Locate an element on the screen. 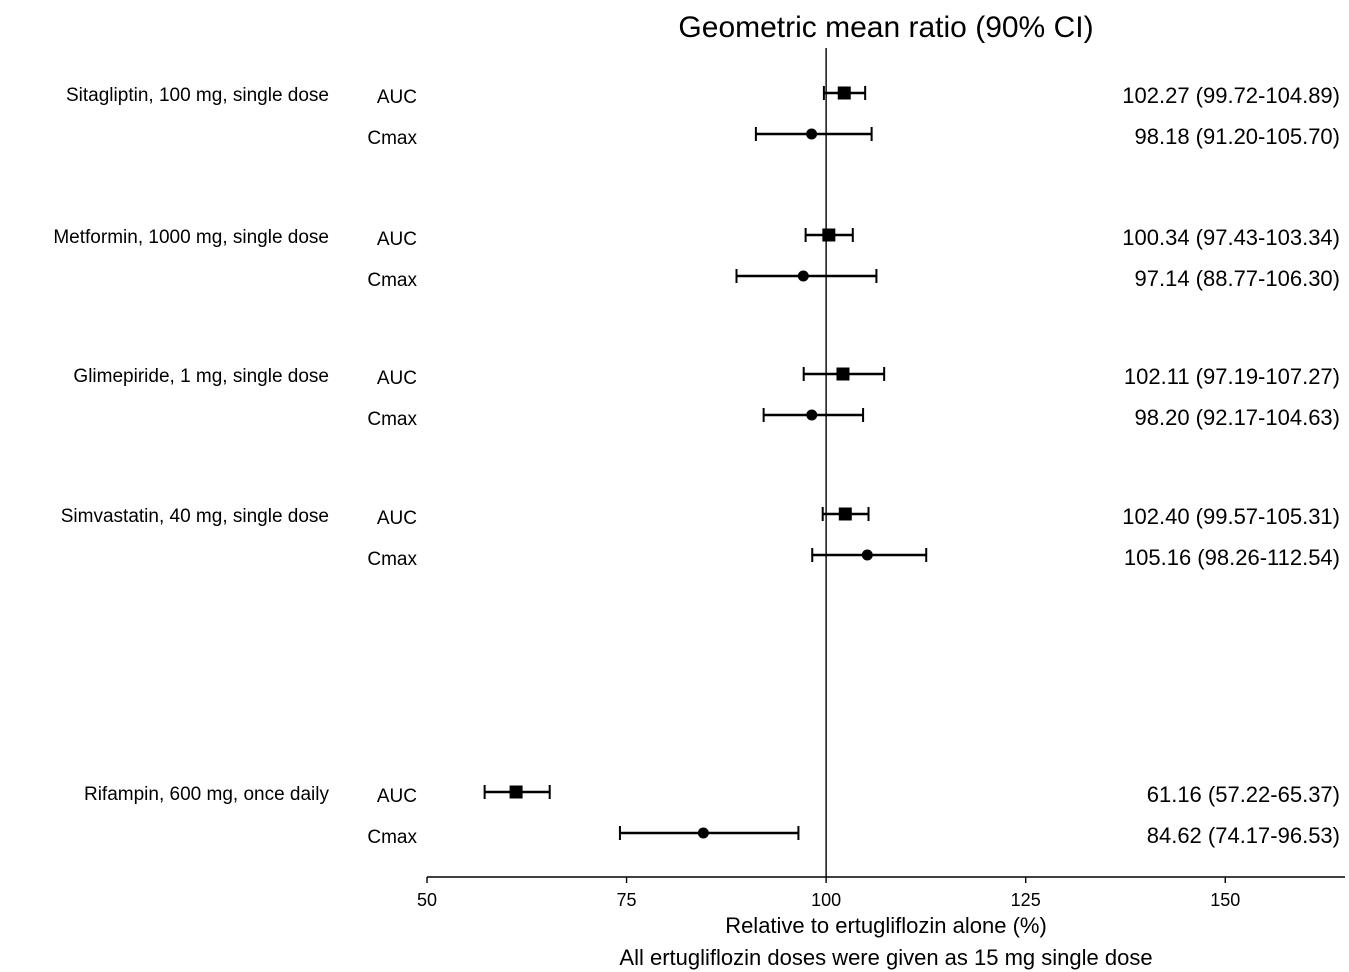 The image size is (1349, 972). chart-title: Geometric mean ratio (90% CI) is located at coordinates (885, 27).